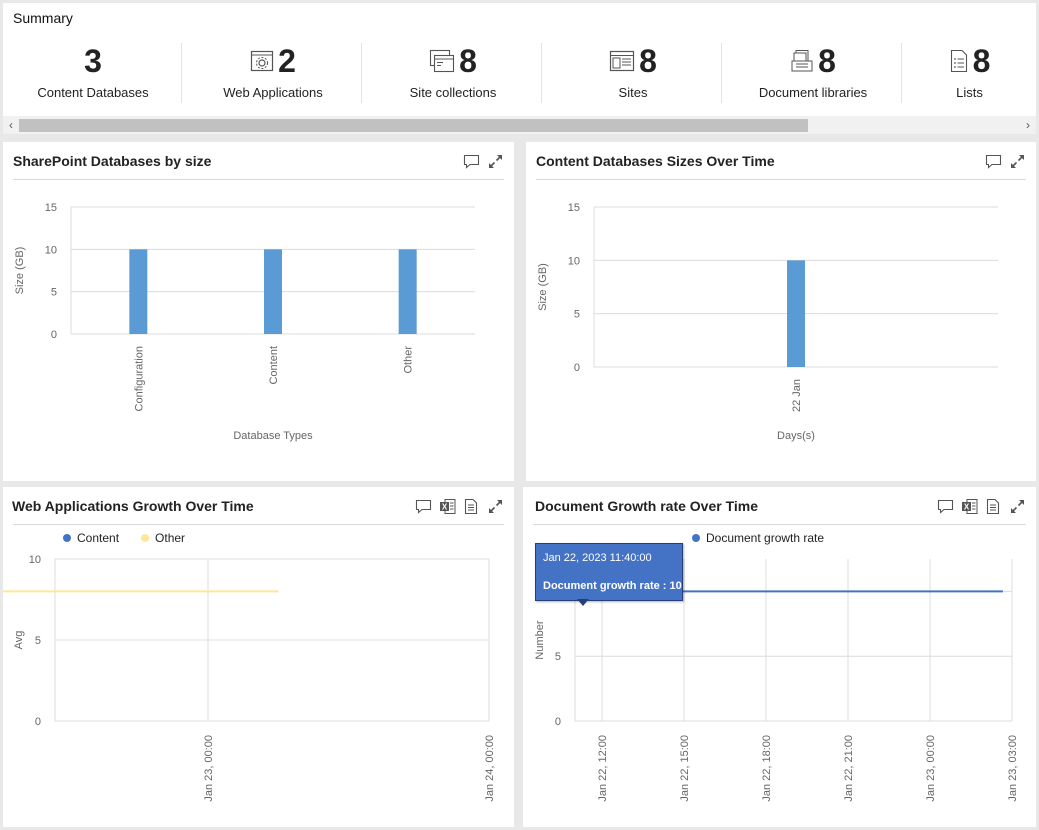 The width and height of the screenshot is (1039, 830). I want to click on content-sizes-chart: 15 10 5 0 Size (GB) 22 Jan Days(s), so click(767, 322).